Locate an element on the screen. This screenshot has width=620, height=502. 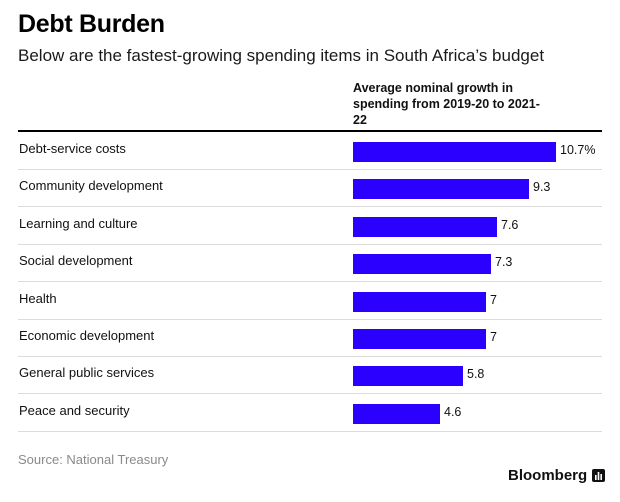
category-label: Peace and security is located at coordinates (74, 410).